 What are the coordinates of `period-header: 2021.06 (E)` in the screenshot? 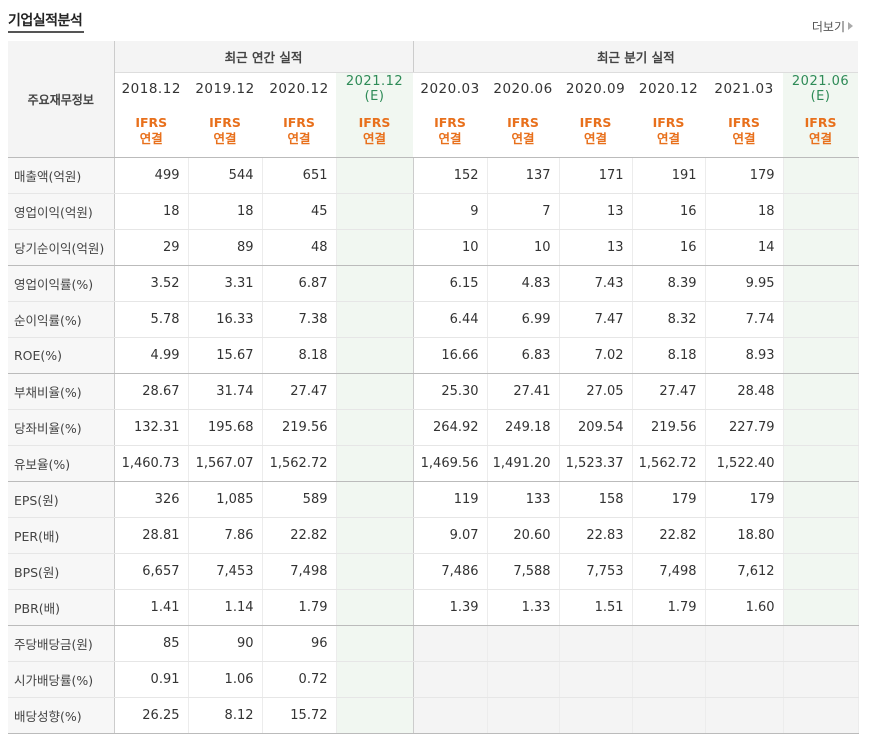 It's located at (821, 88).